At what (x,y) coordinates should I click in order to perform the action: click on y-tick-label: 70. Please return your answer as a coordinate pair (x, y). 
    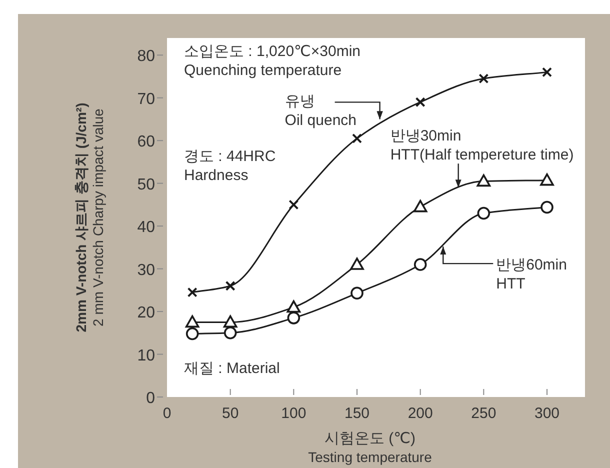
    Looking at the image, I should click on (146, 99).